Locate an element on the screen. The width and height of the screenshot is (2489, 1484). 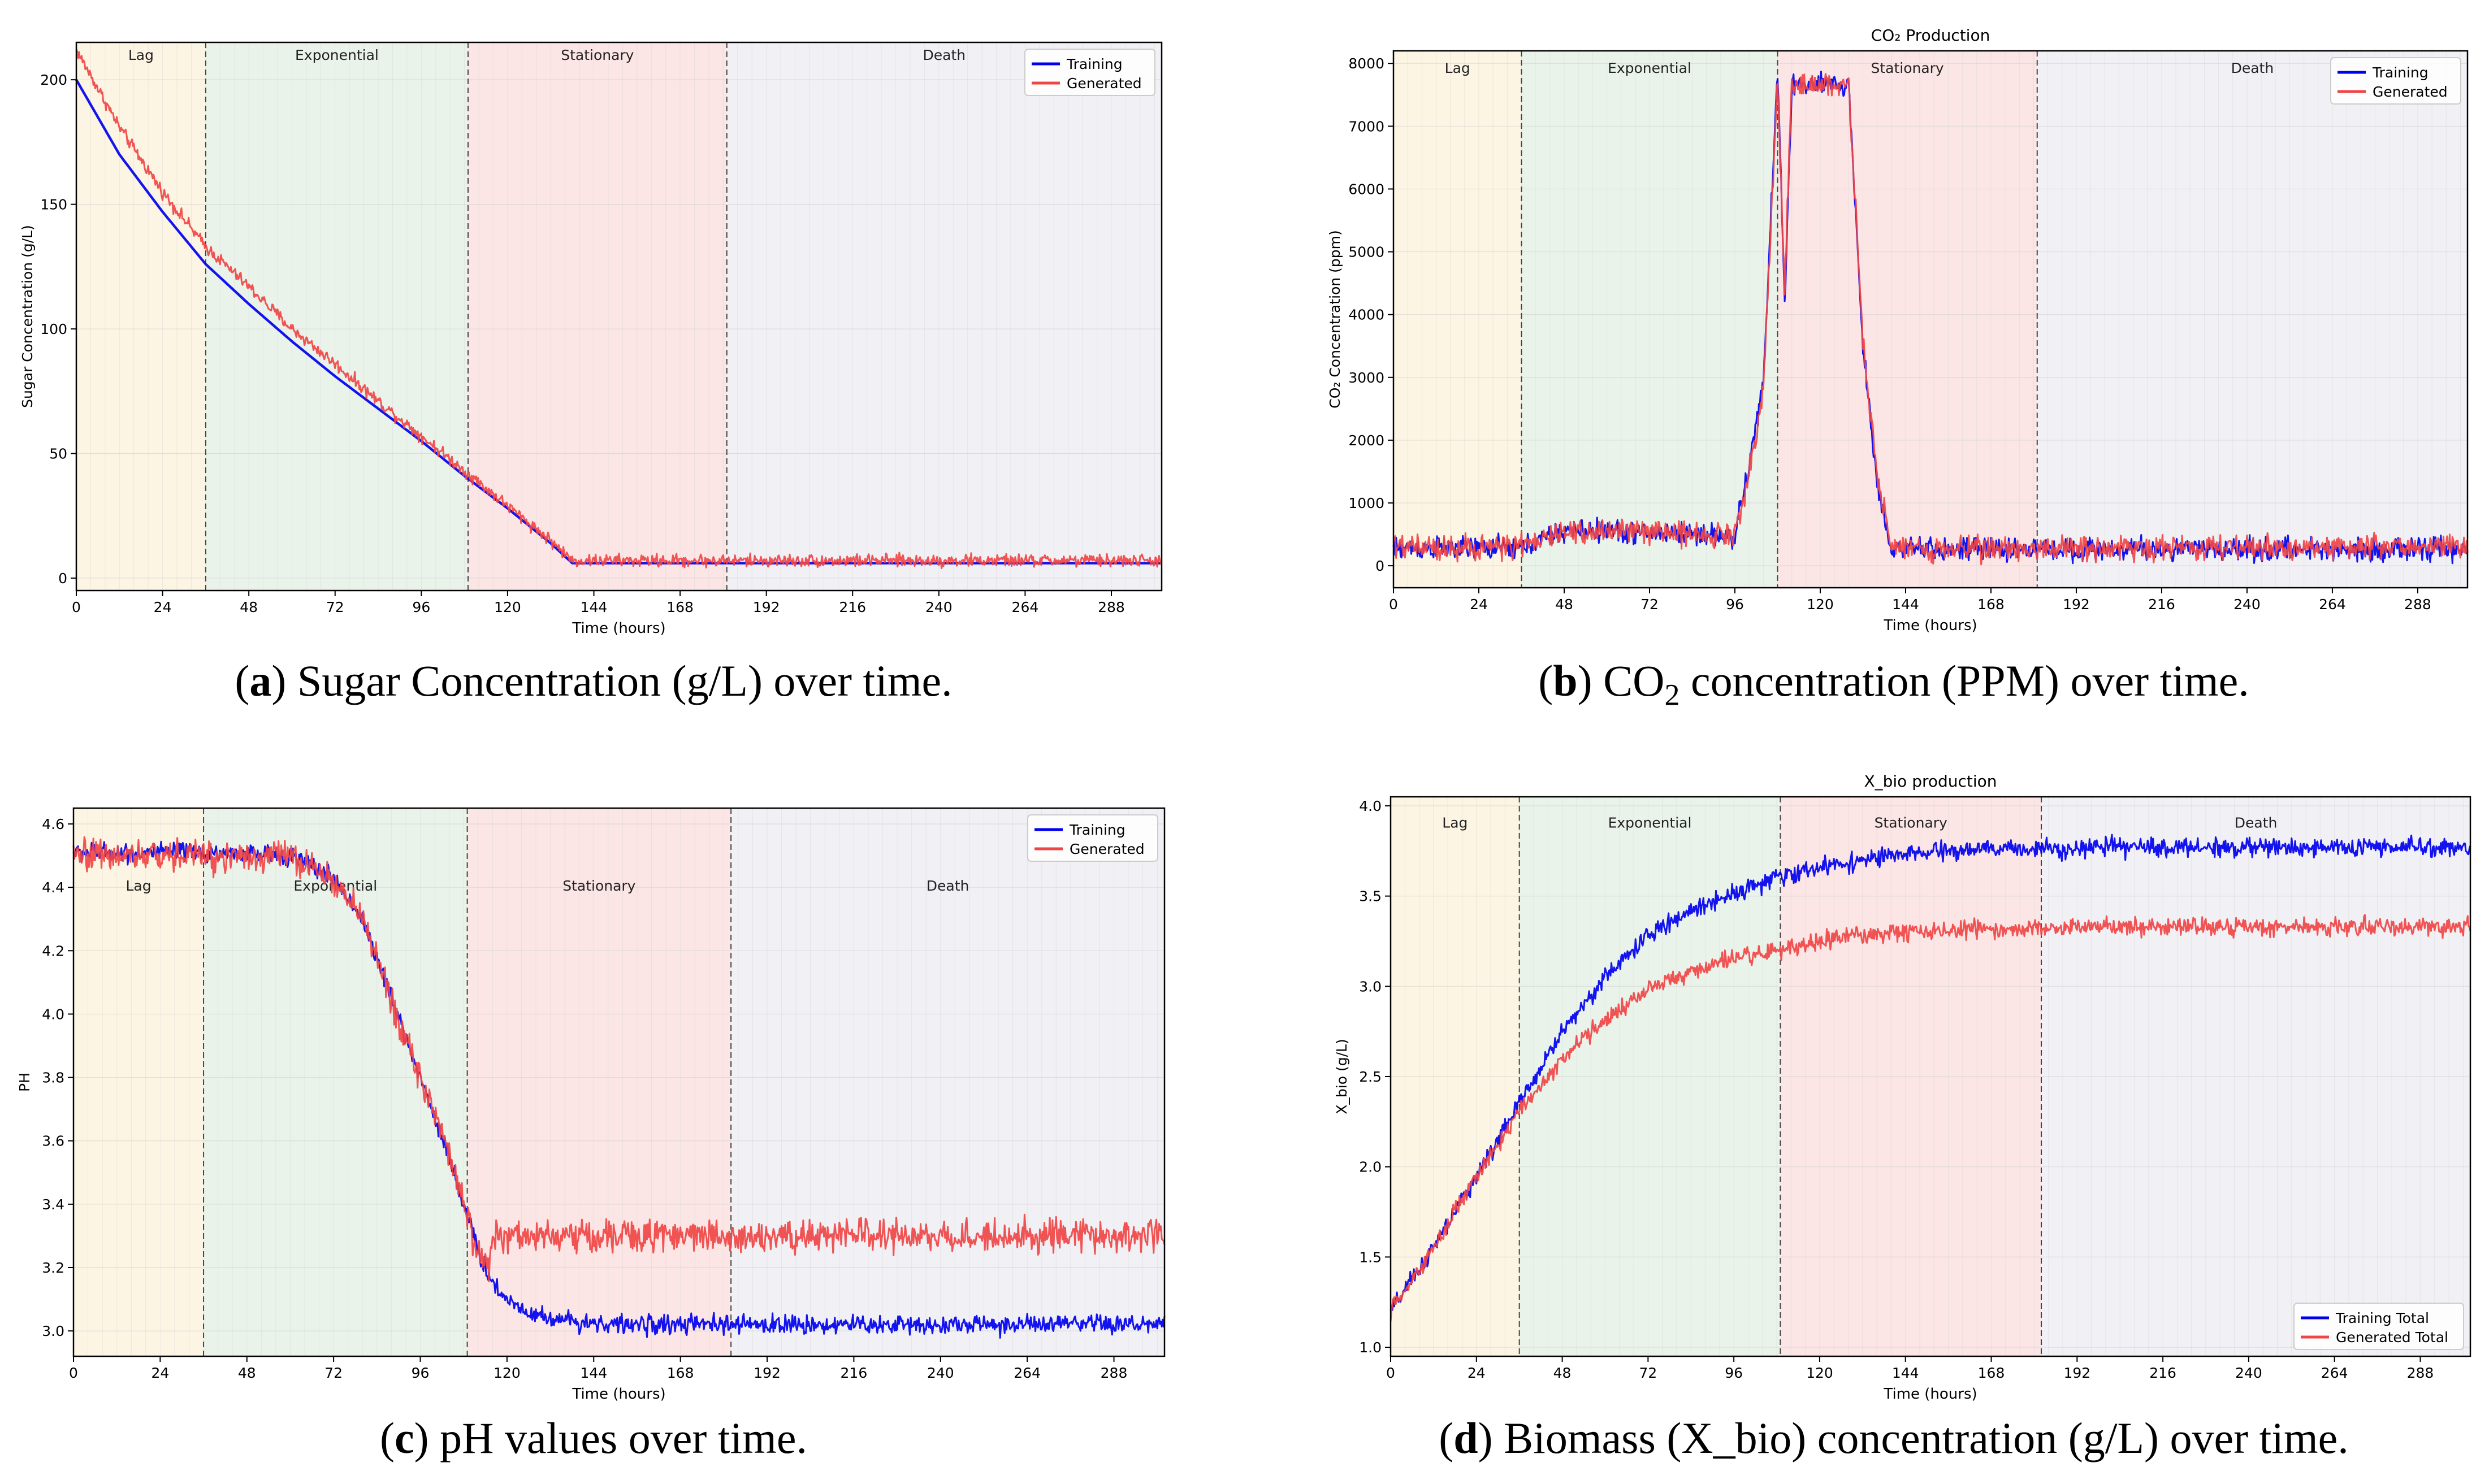
y-tick-label: 3.0 is located at coordinates (53, 1331).